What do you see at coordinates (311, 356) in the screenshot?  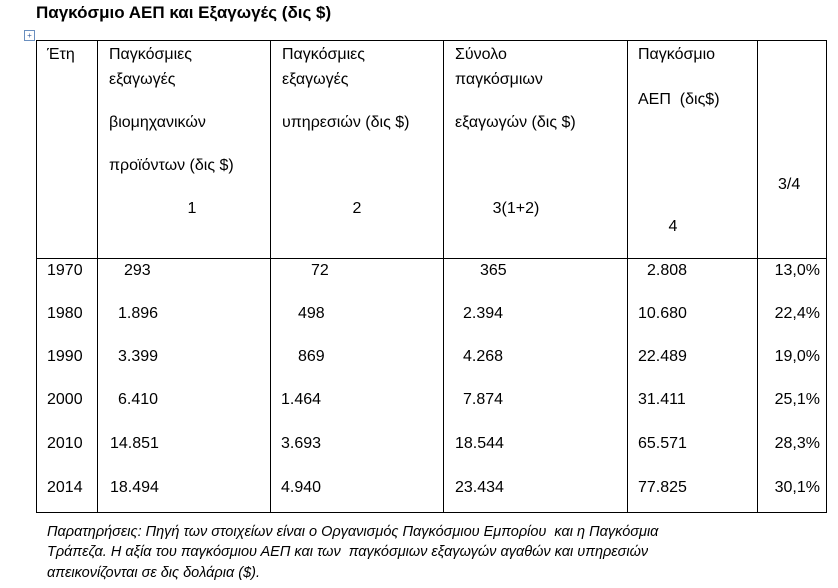 I see `value-cell: 869` at bounding box center [311, 356].